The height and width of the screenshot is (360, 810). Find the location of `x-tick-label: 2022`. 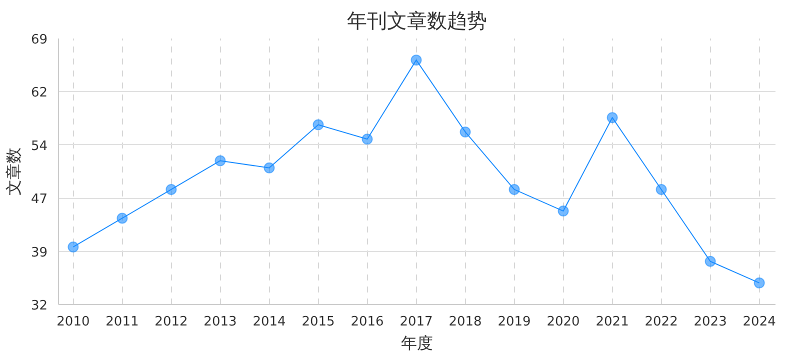

x-tick-label: 2022 is located at coordinates (661, 322).